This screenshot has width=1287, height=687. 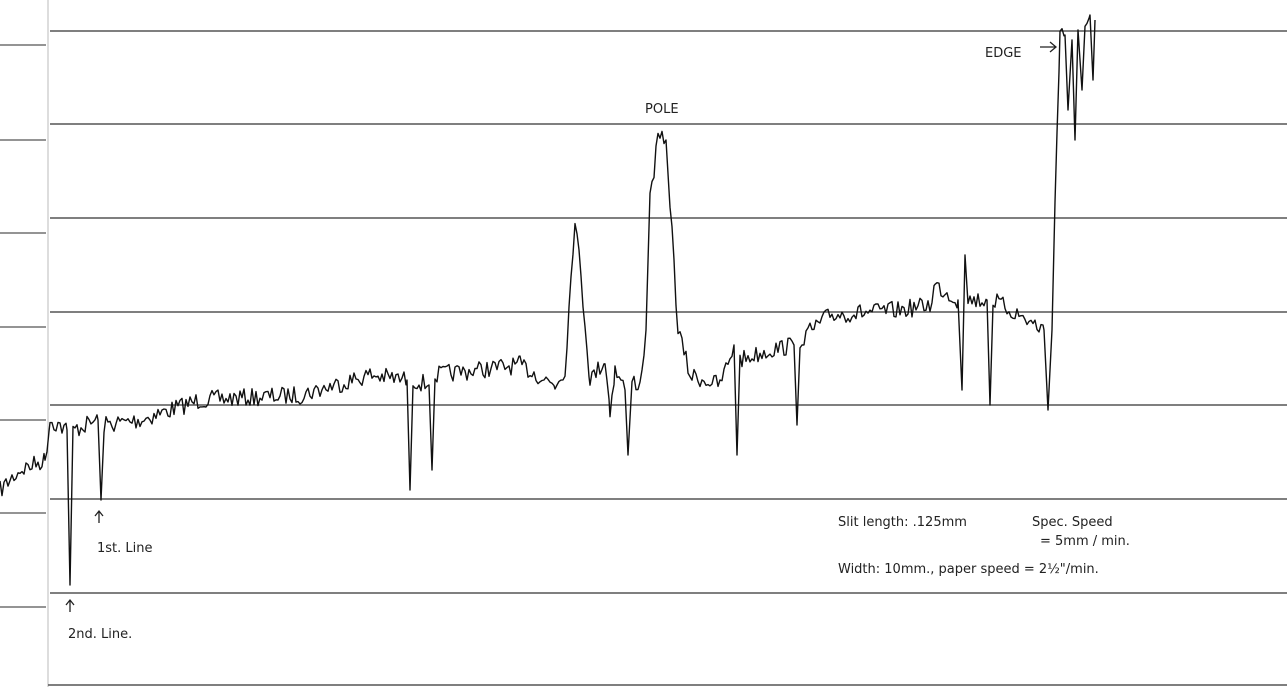 I want to click on edge-label: EDGE, so click(x=1003, y=53).